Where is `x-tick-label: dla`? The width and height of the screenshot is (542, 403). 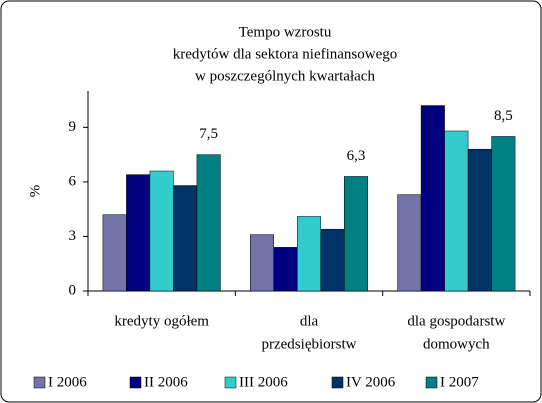 x-tick-label: dla is located at coordinates (309, 321).